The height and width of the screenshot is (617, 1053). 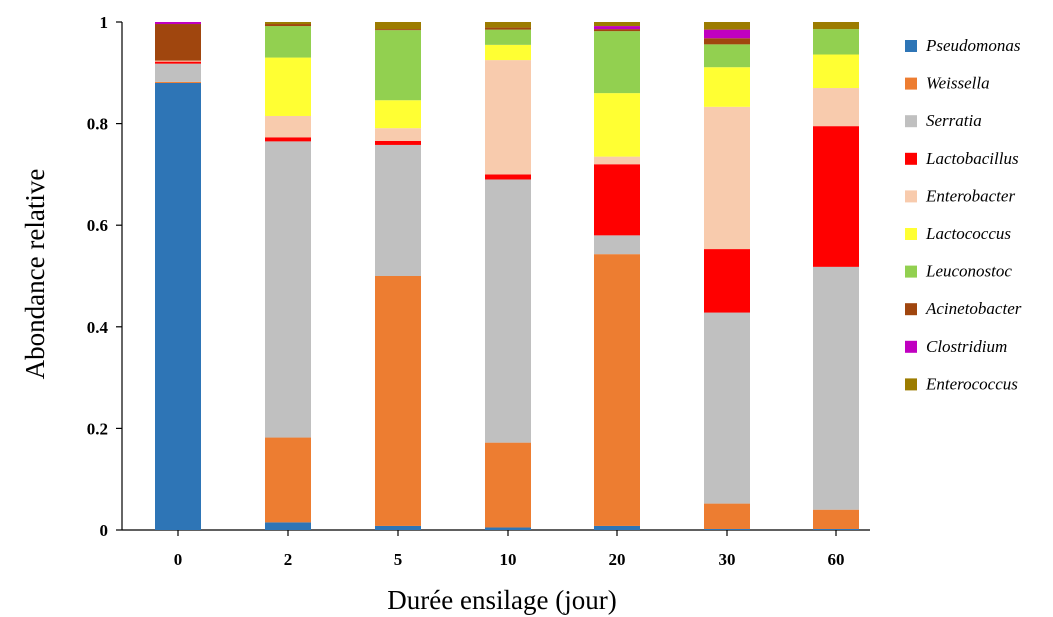 I want to click on x-tick-label: 30, so click(x=727, y=559).